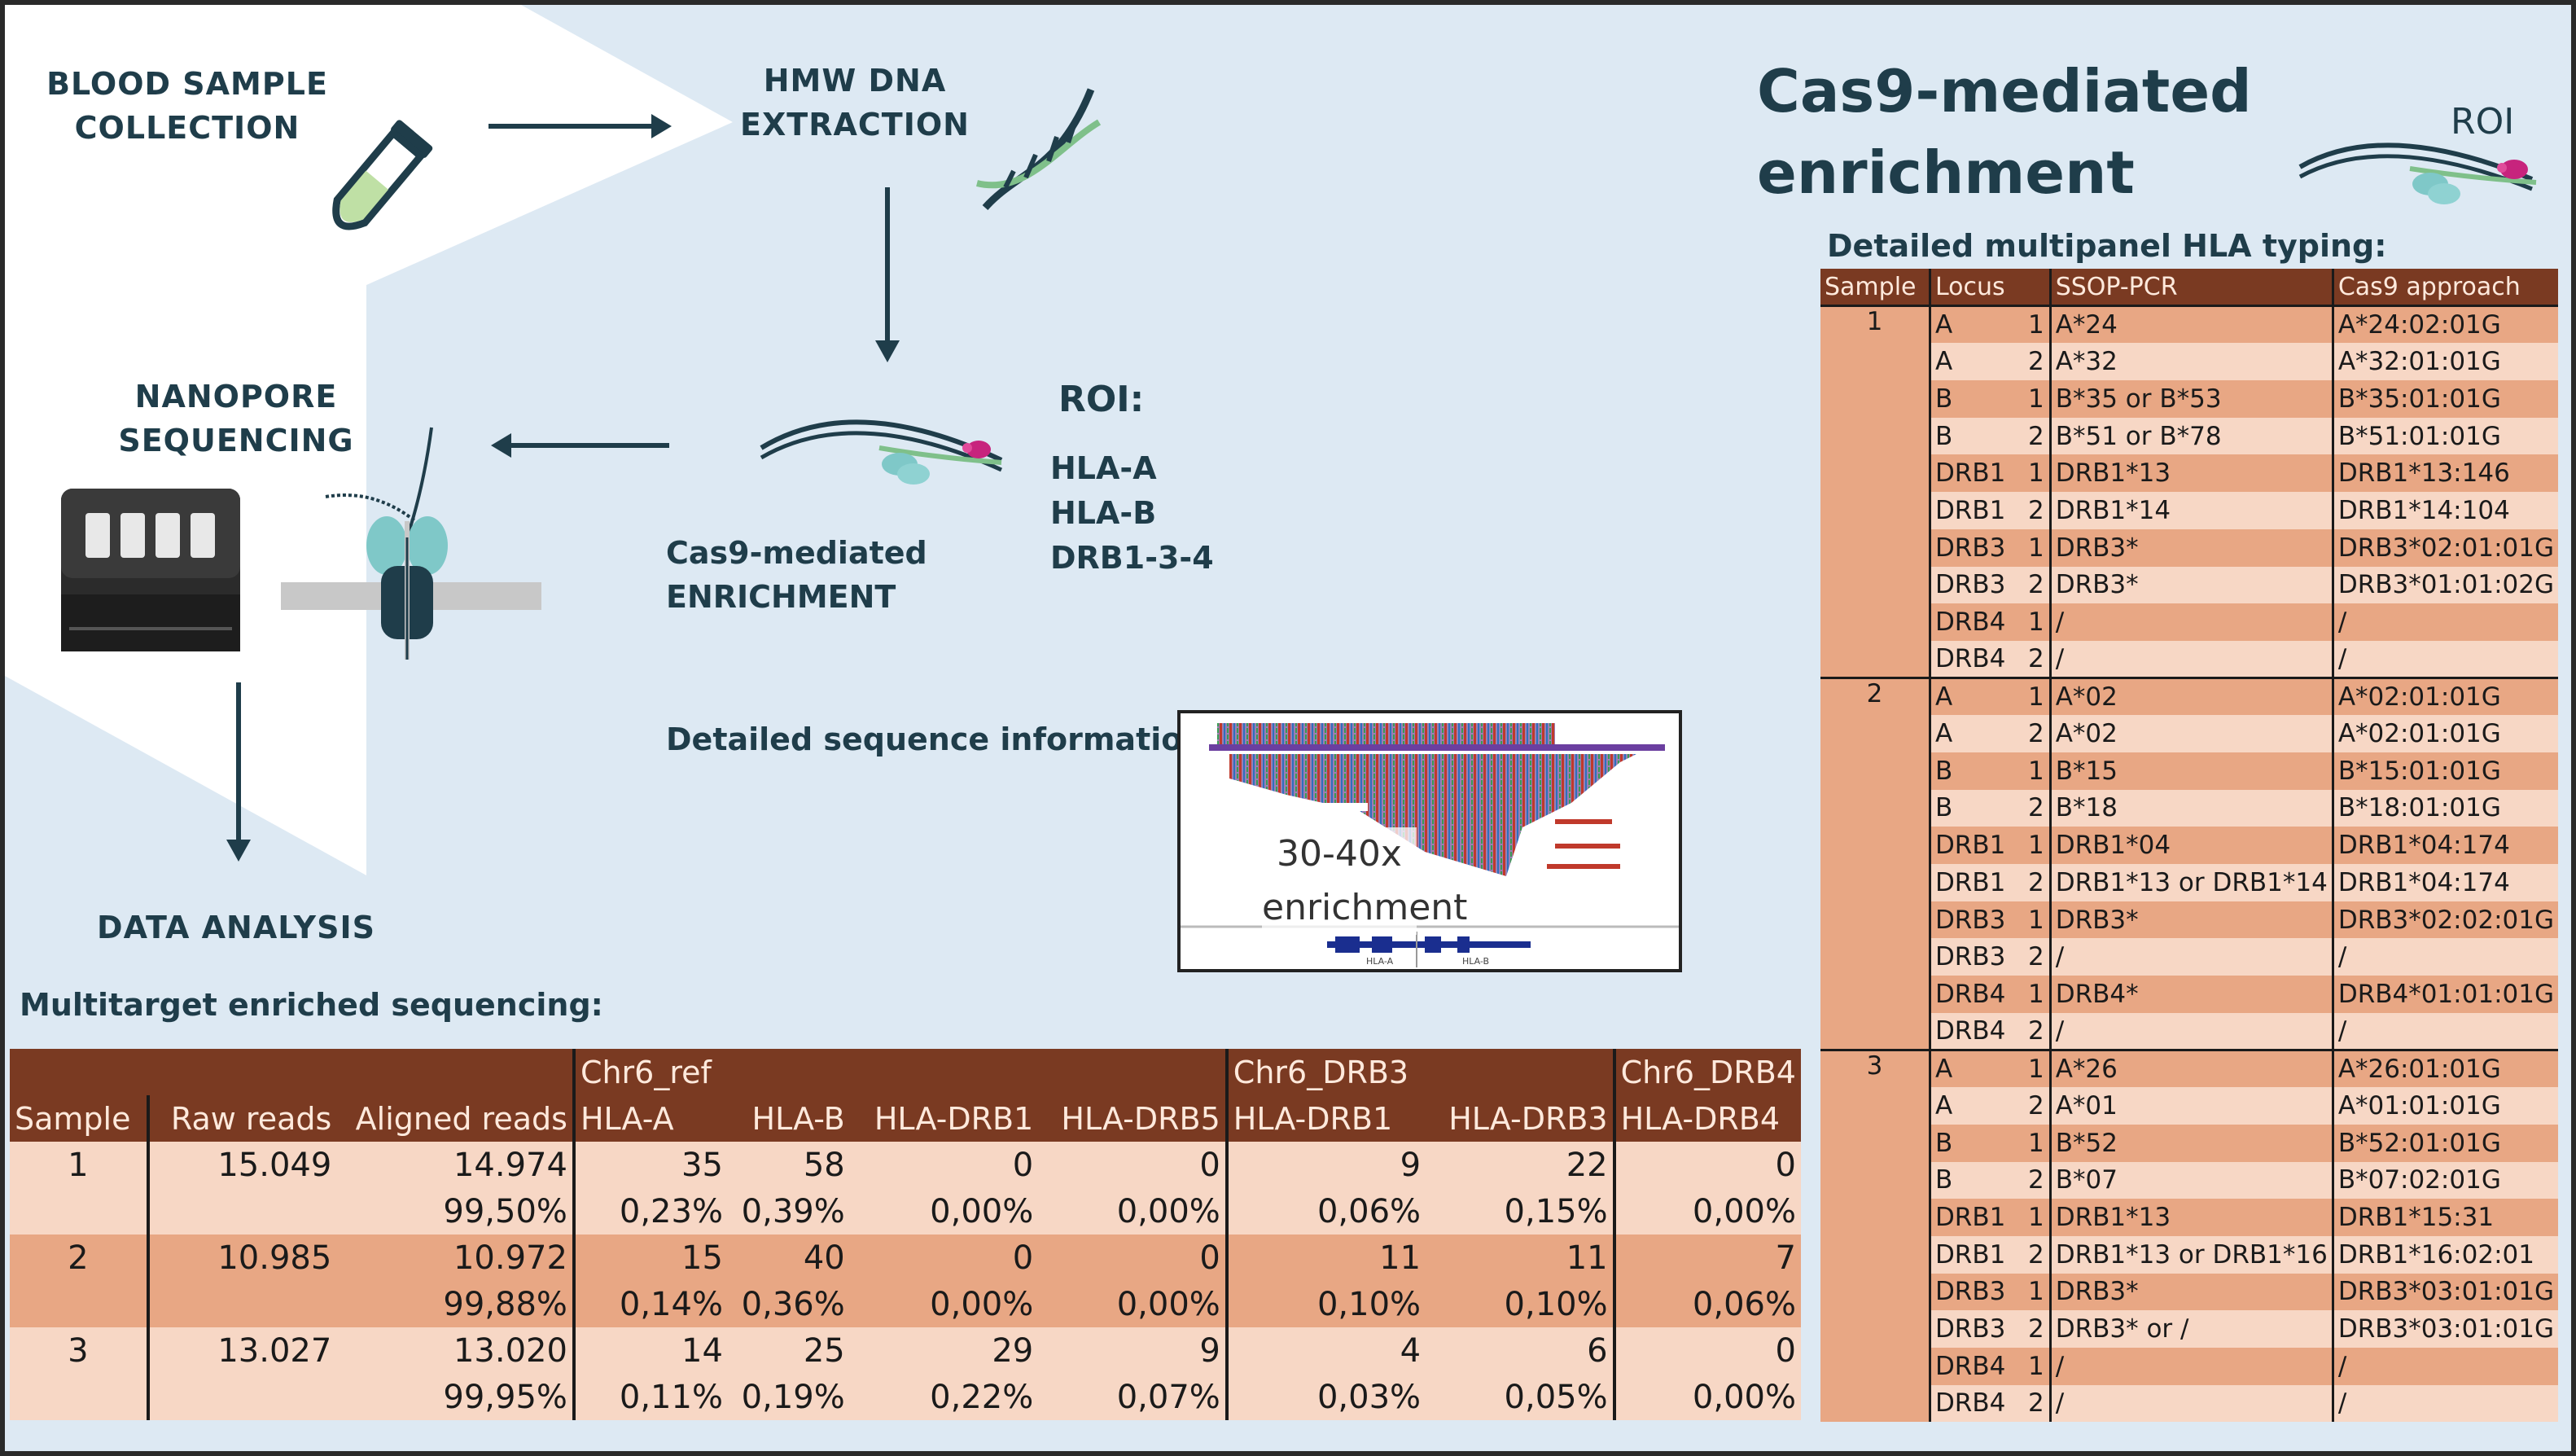 The height and width of the screenshot is (1456, 2576). Describe the element at coordinates (944, 1350) in the screenshot. I see `mt-count-cell: 29` at that location.